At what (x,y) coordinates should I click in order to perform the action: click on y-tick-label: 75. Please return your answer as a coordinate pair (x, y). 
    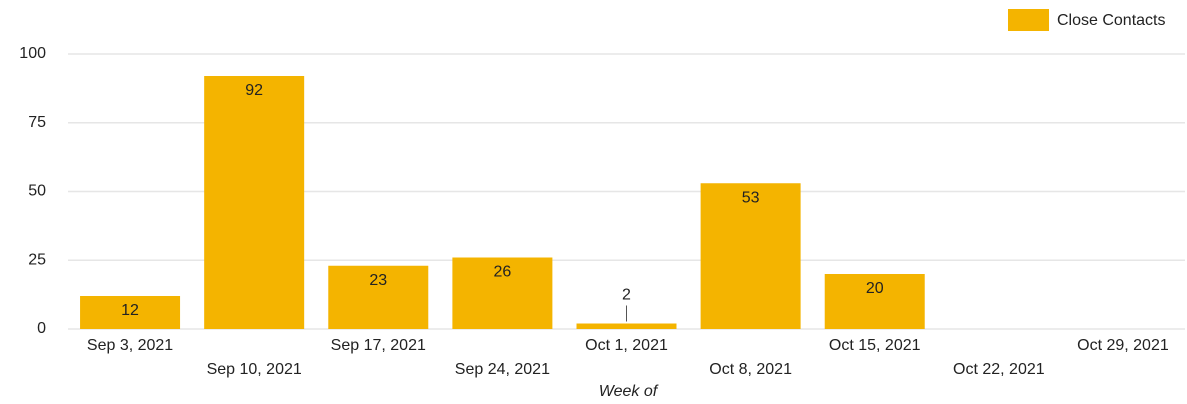
    Looking at the image, I should click on (37, 122).